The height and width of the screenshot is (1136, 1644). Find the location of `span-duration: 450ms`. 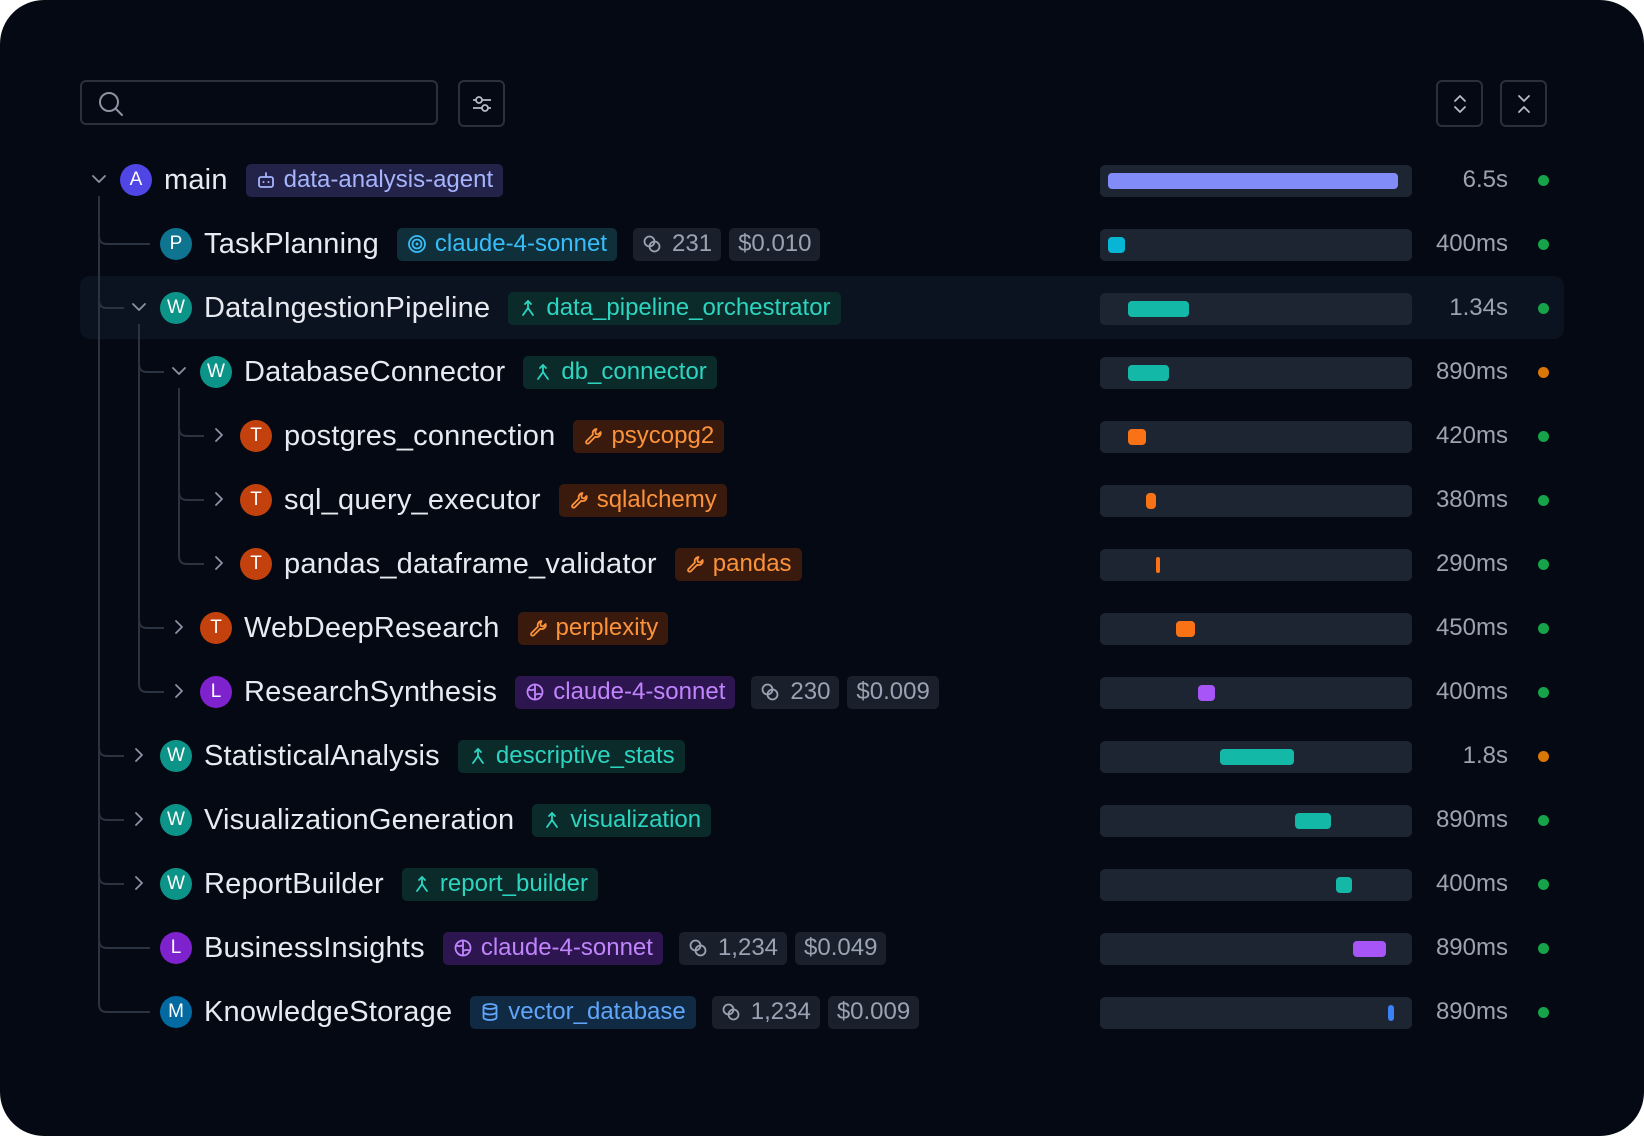

span-duration: 450ms is located at coordinates (1471, 627).